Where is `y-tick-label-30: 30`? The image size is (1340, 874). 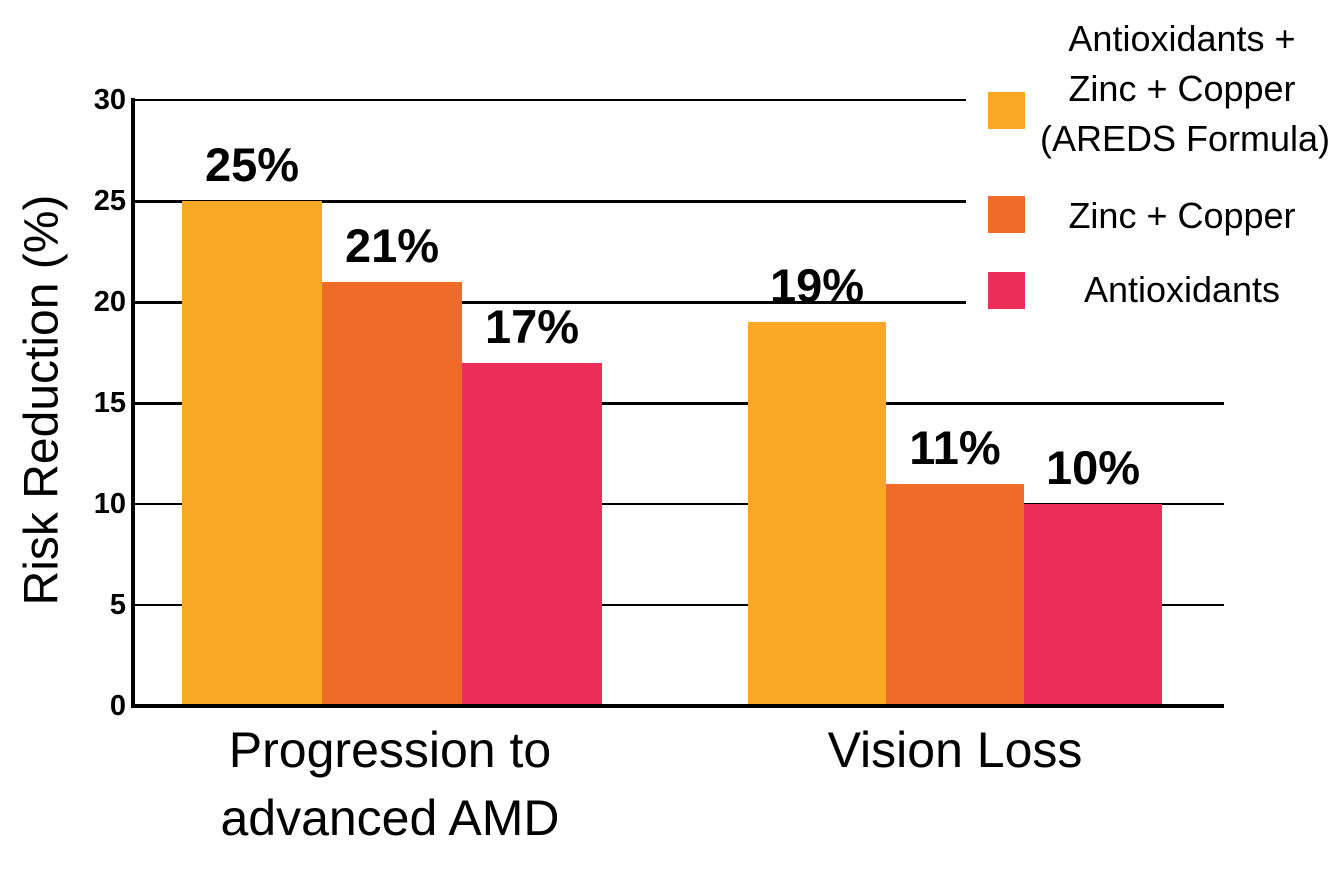
y-tick-label-30: 30 is located at coordinates (109, 100).